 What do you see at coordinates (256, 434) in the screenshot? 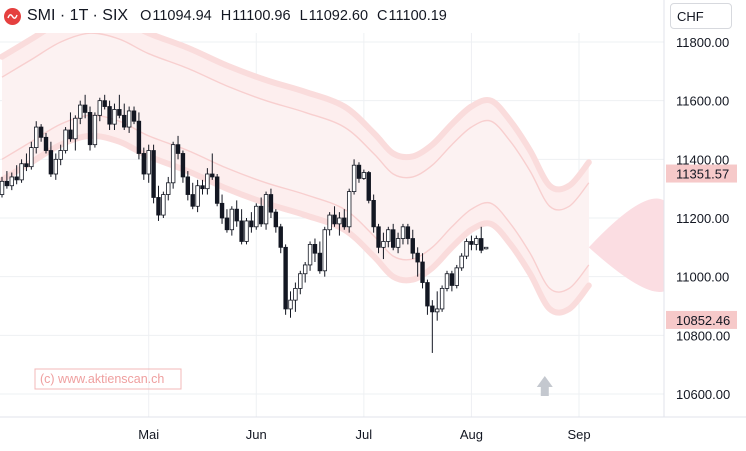
I see `x-tick-label: Jun` at bounding box center [256, 434].